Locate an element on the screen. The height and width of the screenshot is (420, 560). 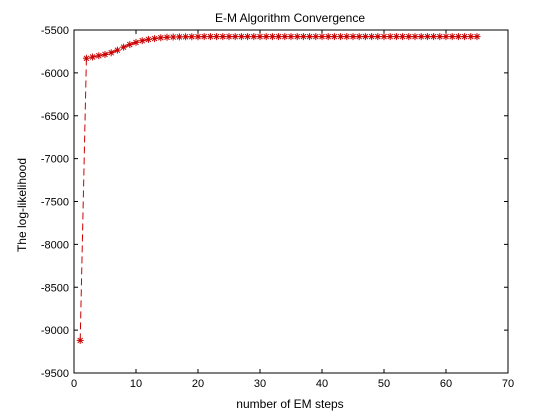
y-tick-label: -6000 is located at coordinates (55, 74).